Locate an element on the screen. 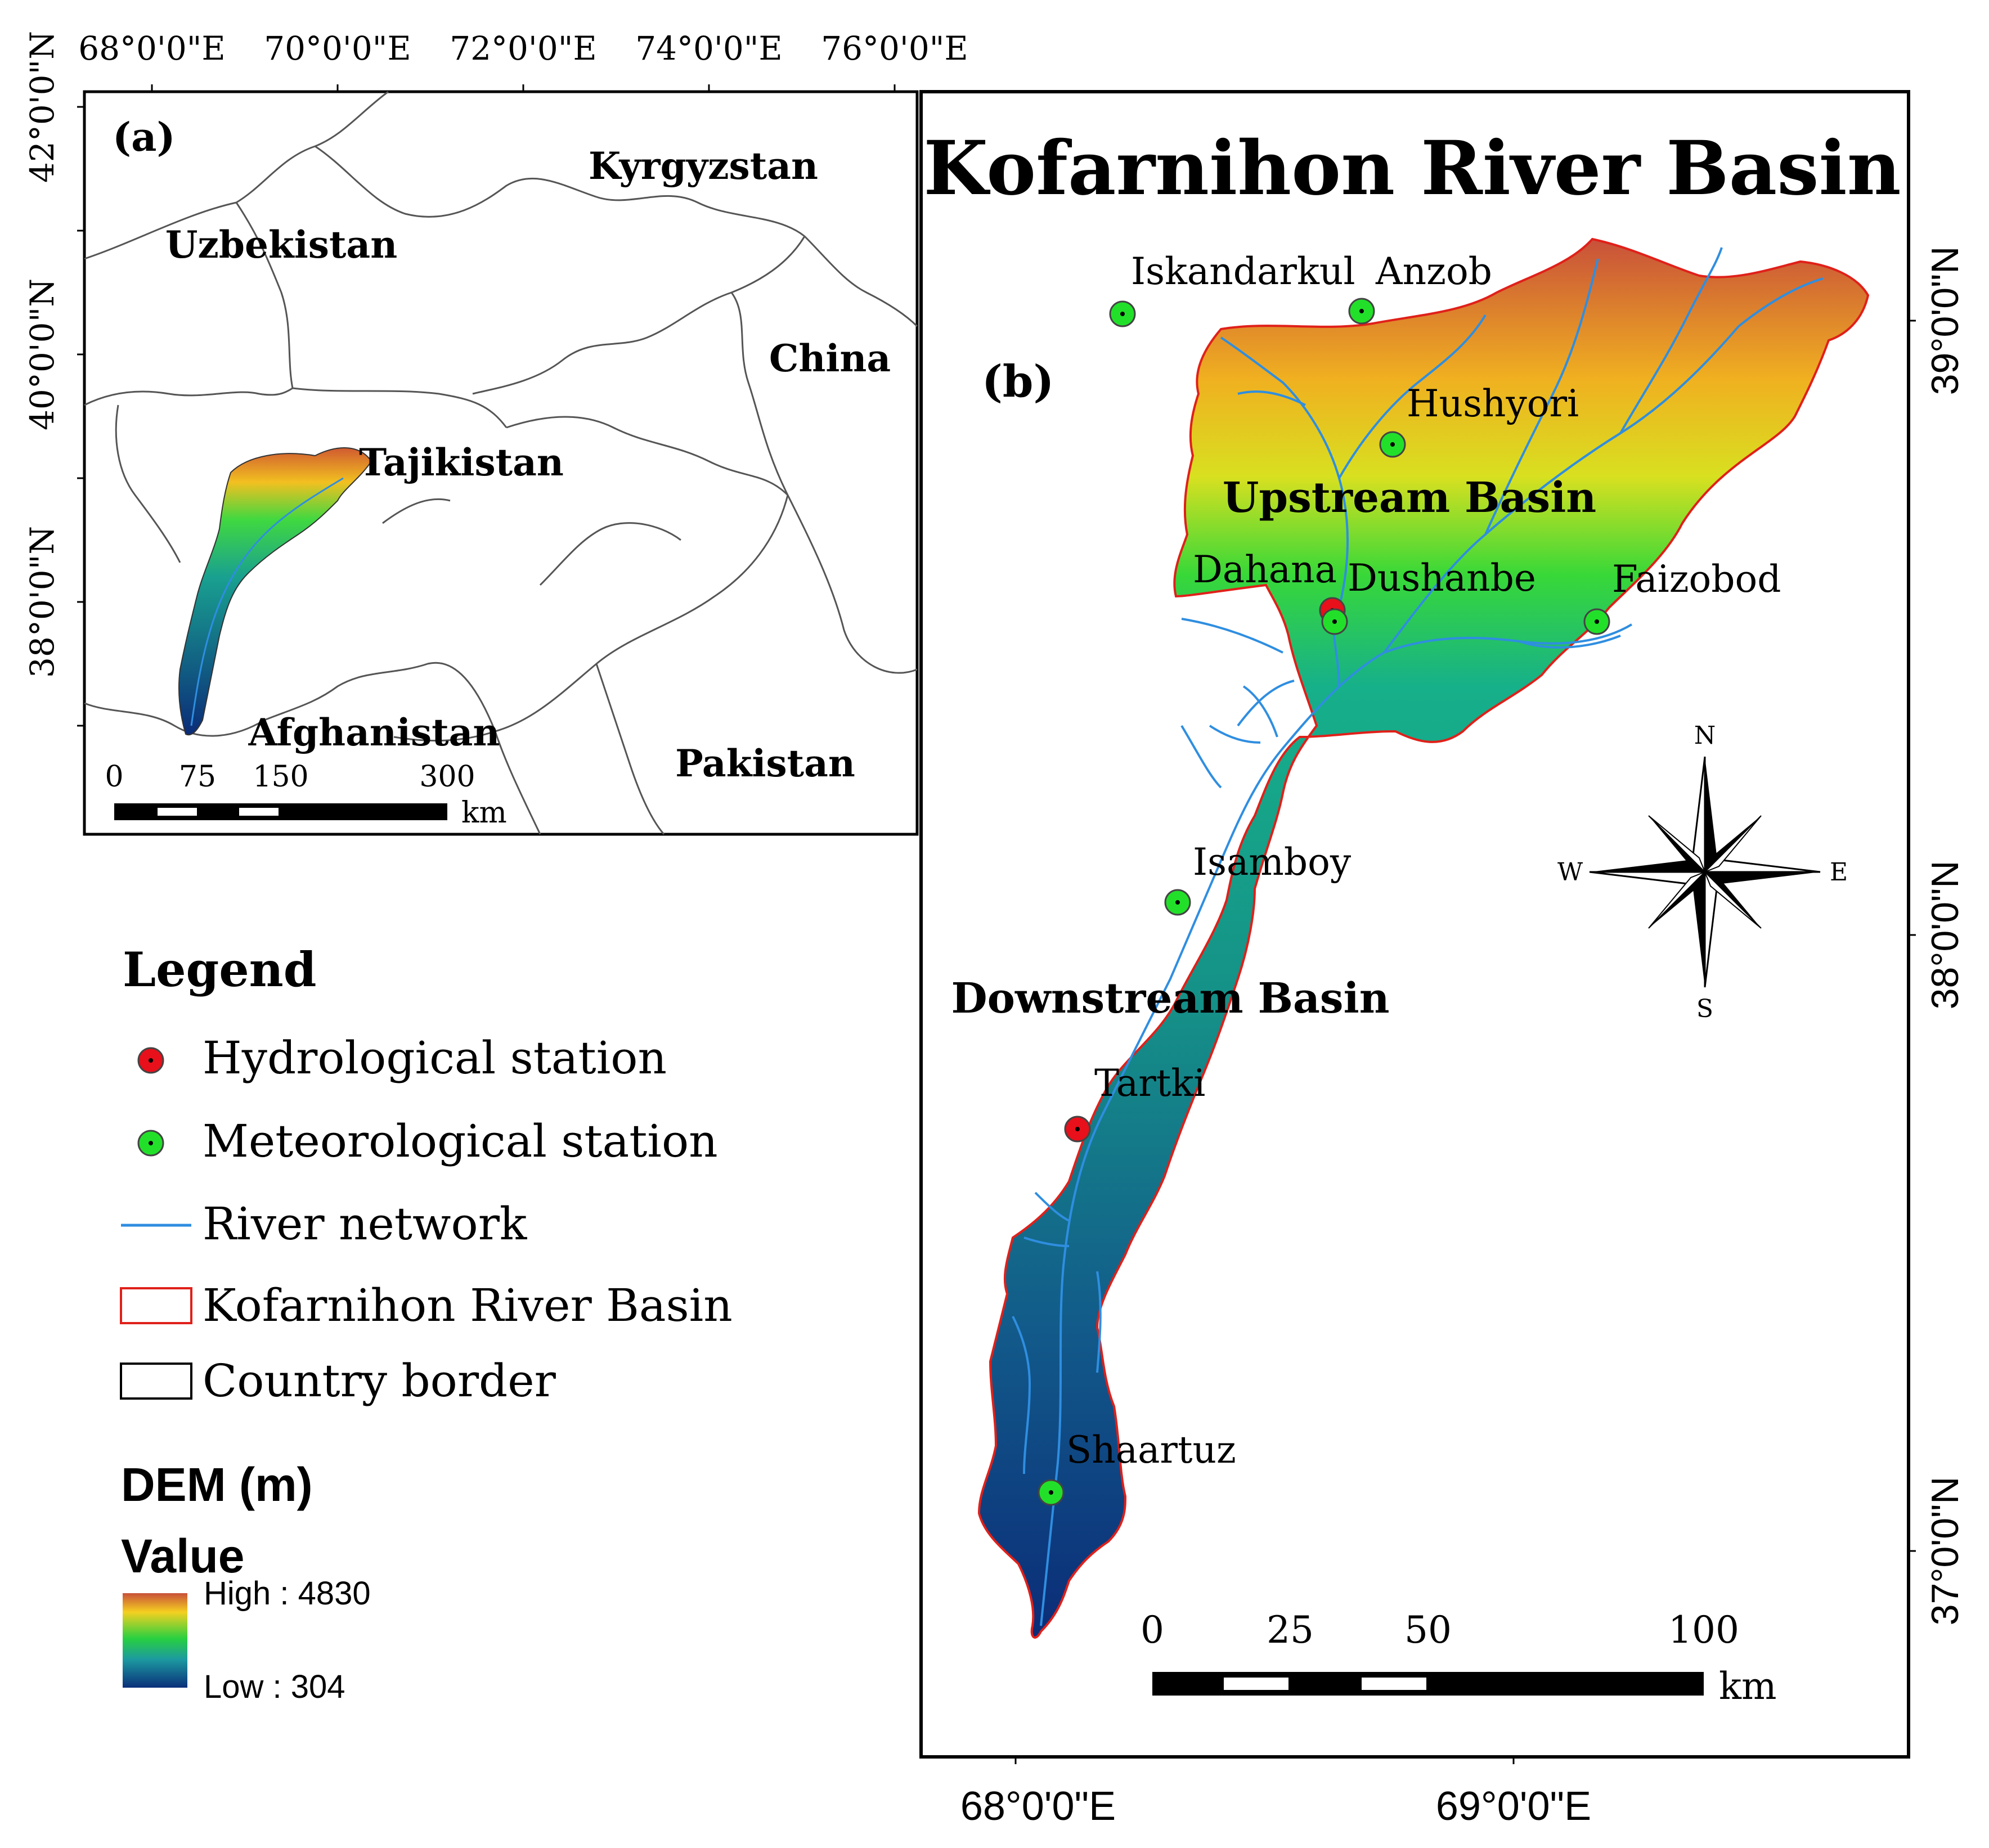 This screenshot has width=1989, height=1848. basin-right-ticks: 39°0'0"N 38°0'0"N 37°0'0"N is located at coordinates (1937, 936).